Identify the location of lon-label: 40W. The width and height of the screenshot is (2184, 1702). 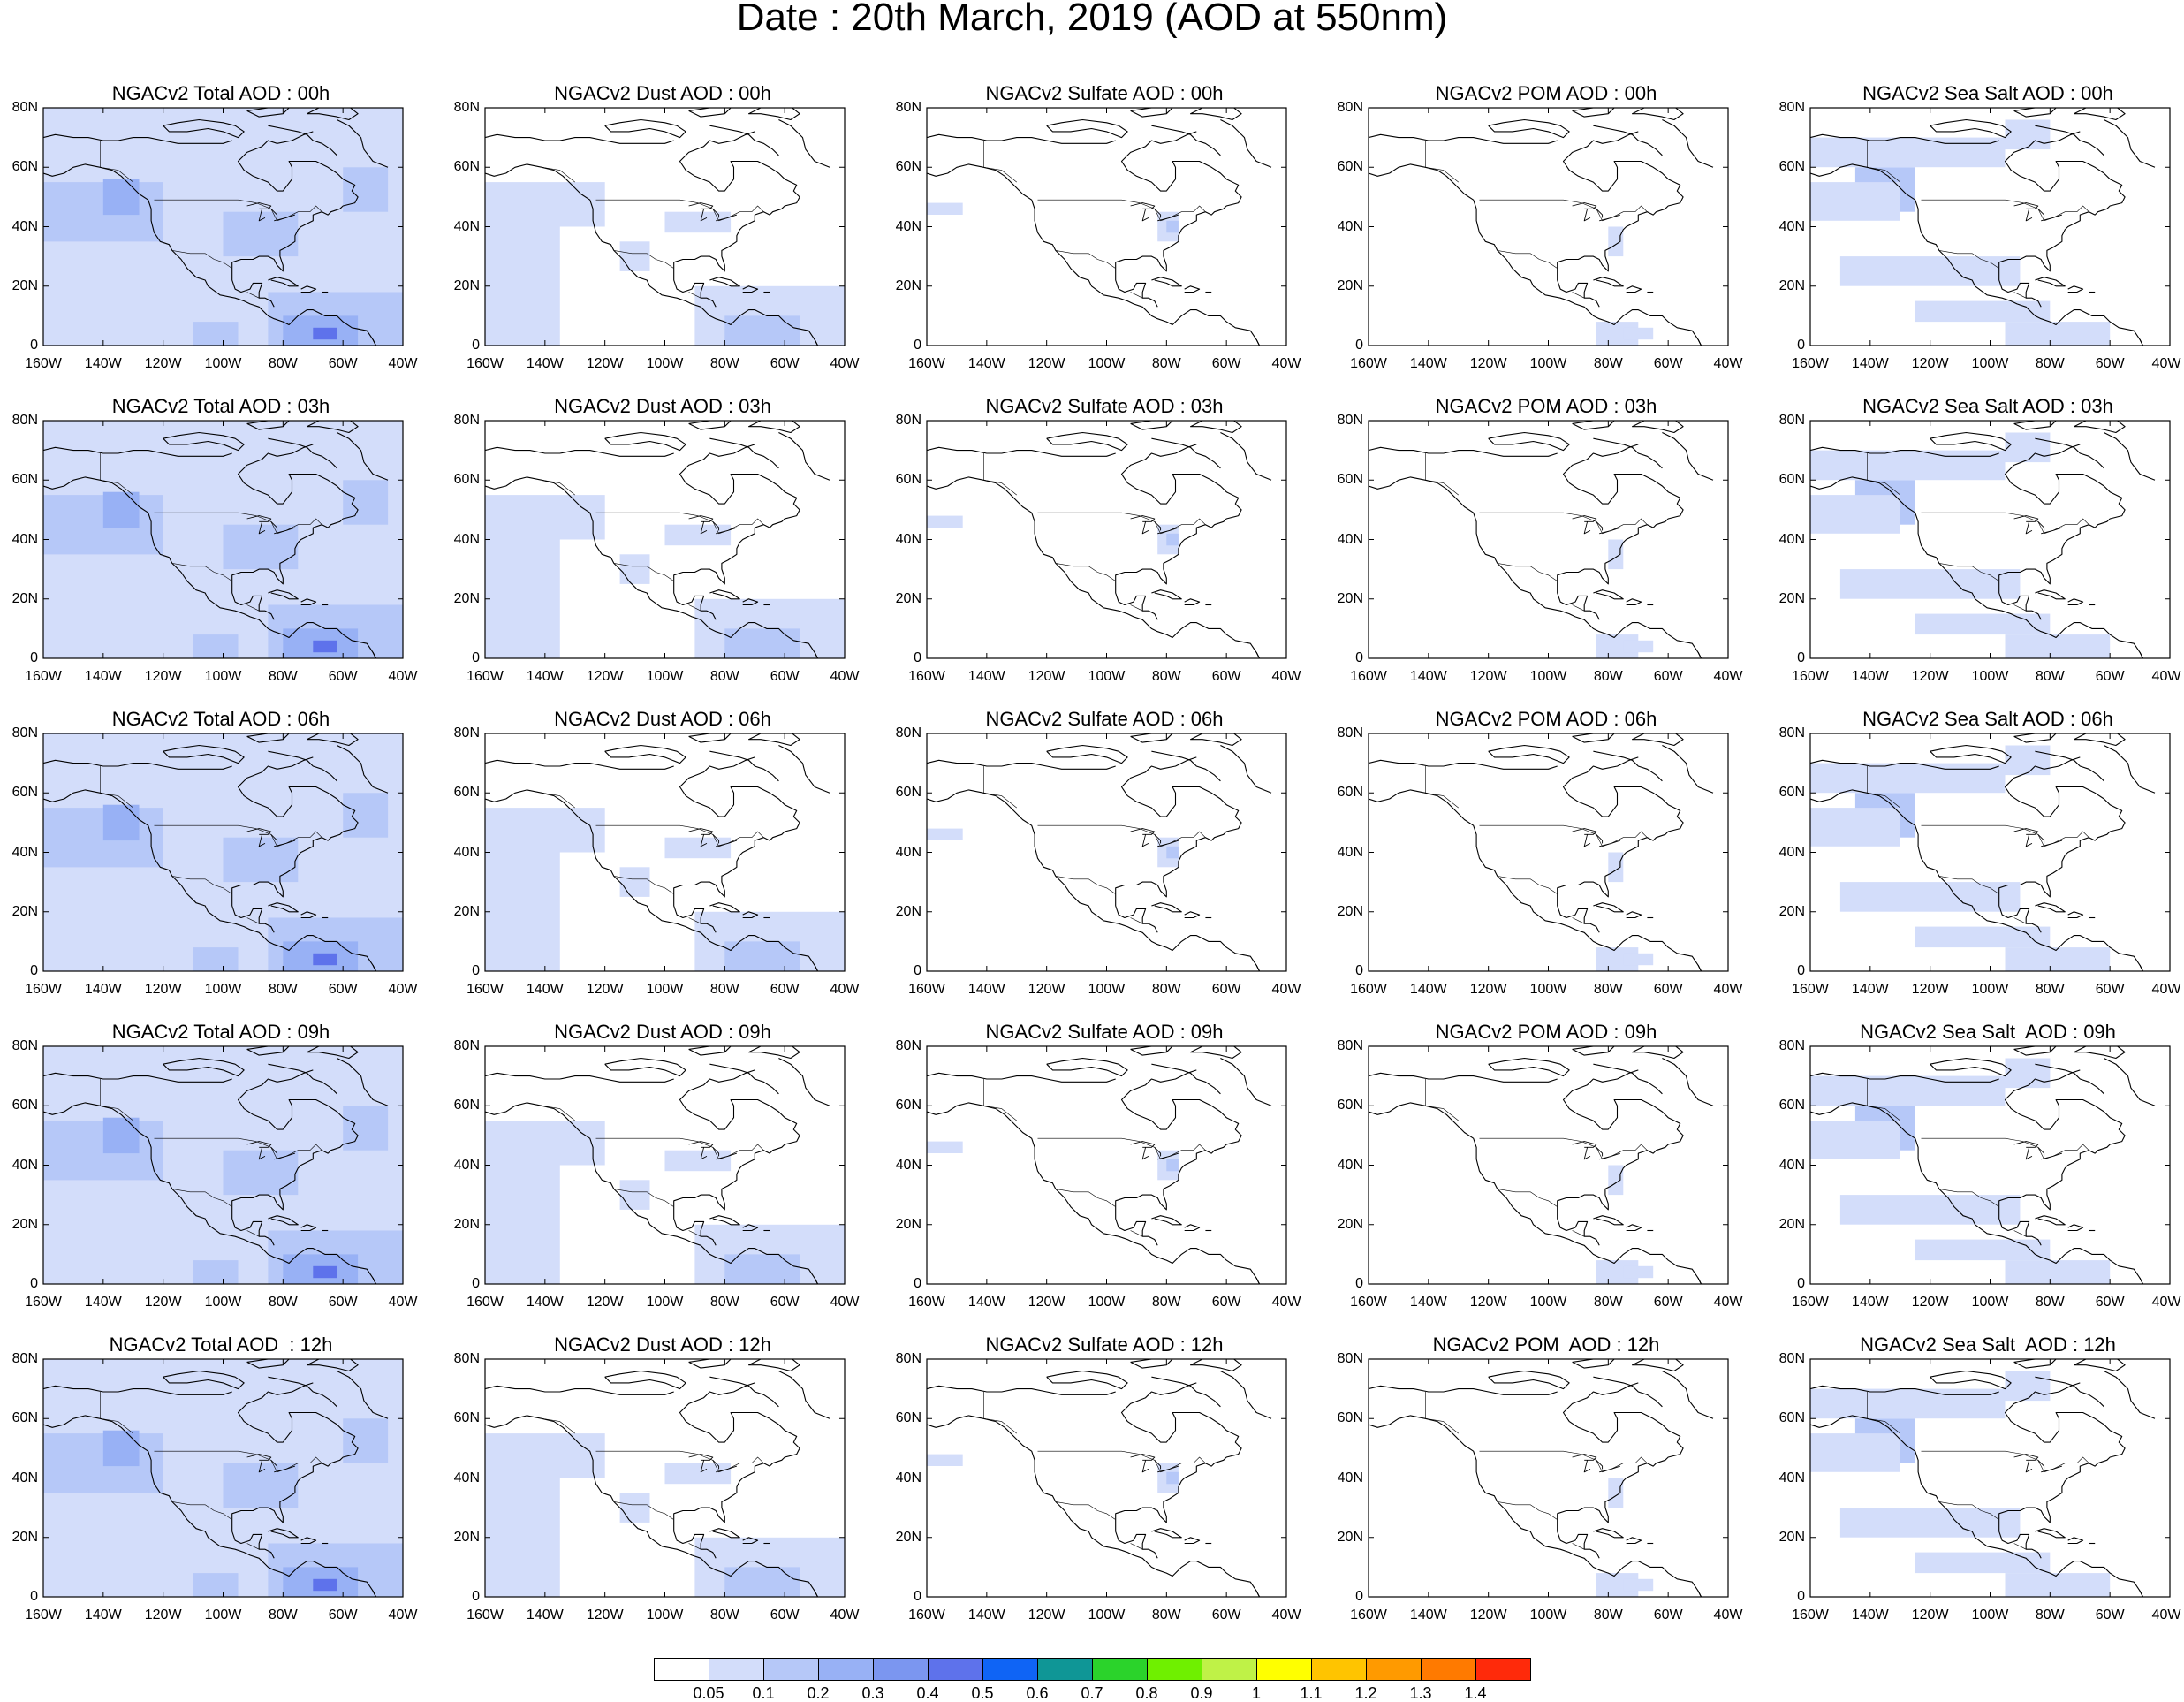
(403, 1302).